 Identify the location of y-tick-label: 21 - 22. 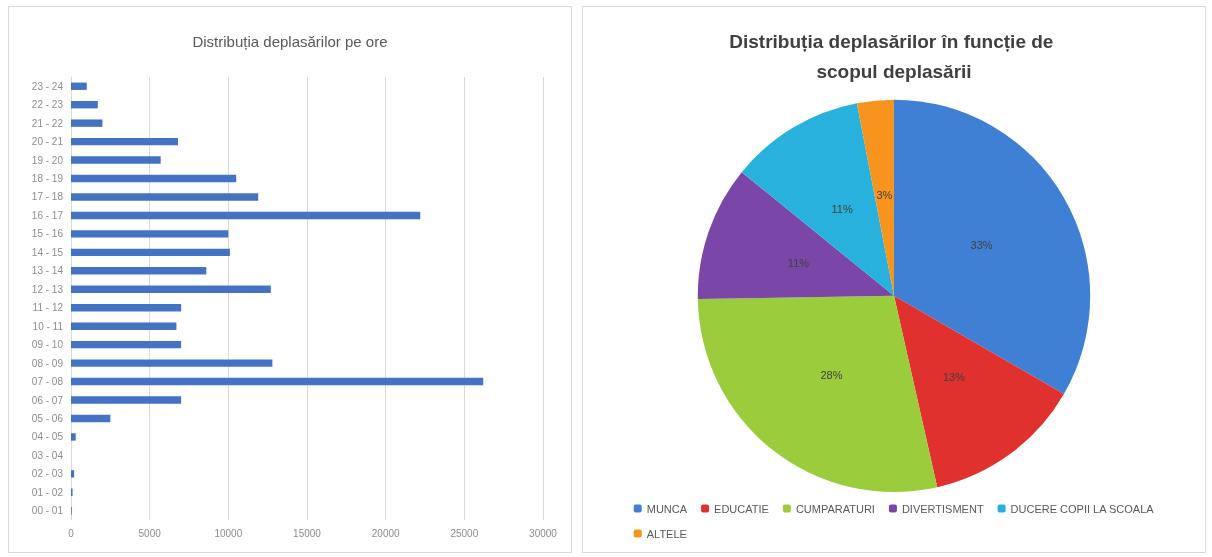
(47, 123).